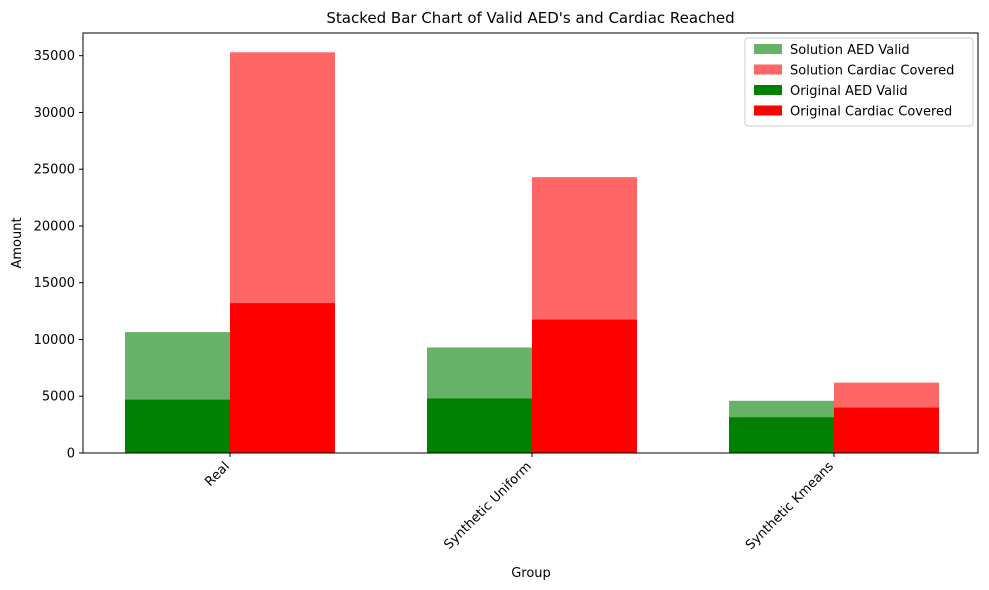 The width and height of the screenshot is (989, 590). I want to click on bar-original-aed-valid-synthetic-kmeans, so click(781, 435).